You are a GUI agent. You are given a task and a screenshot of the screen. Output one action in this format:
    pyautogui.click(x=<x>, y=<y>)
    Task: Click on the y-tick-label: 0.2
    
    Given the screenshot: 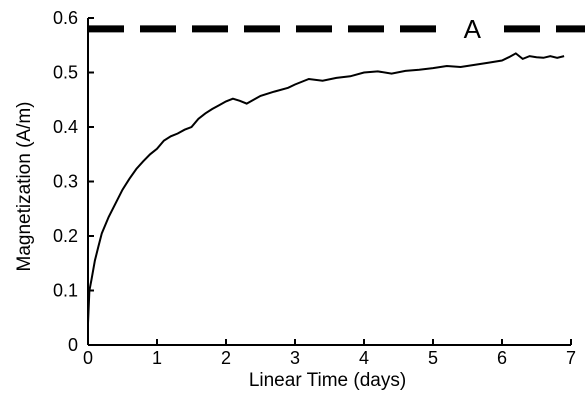 What is the action you would take?
    pyautogui.click(x=65, y=236)
    